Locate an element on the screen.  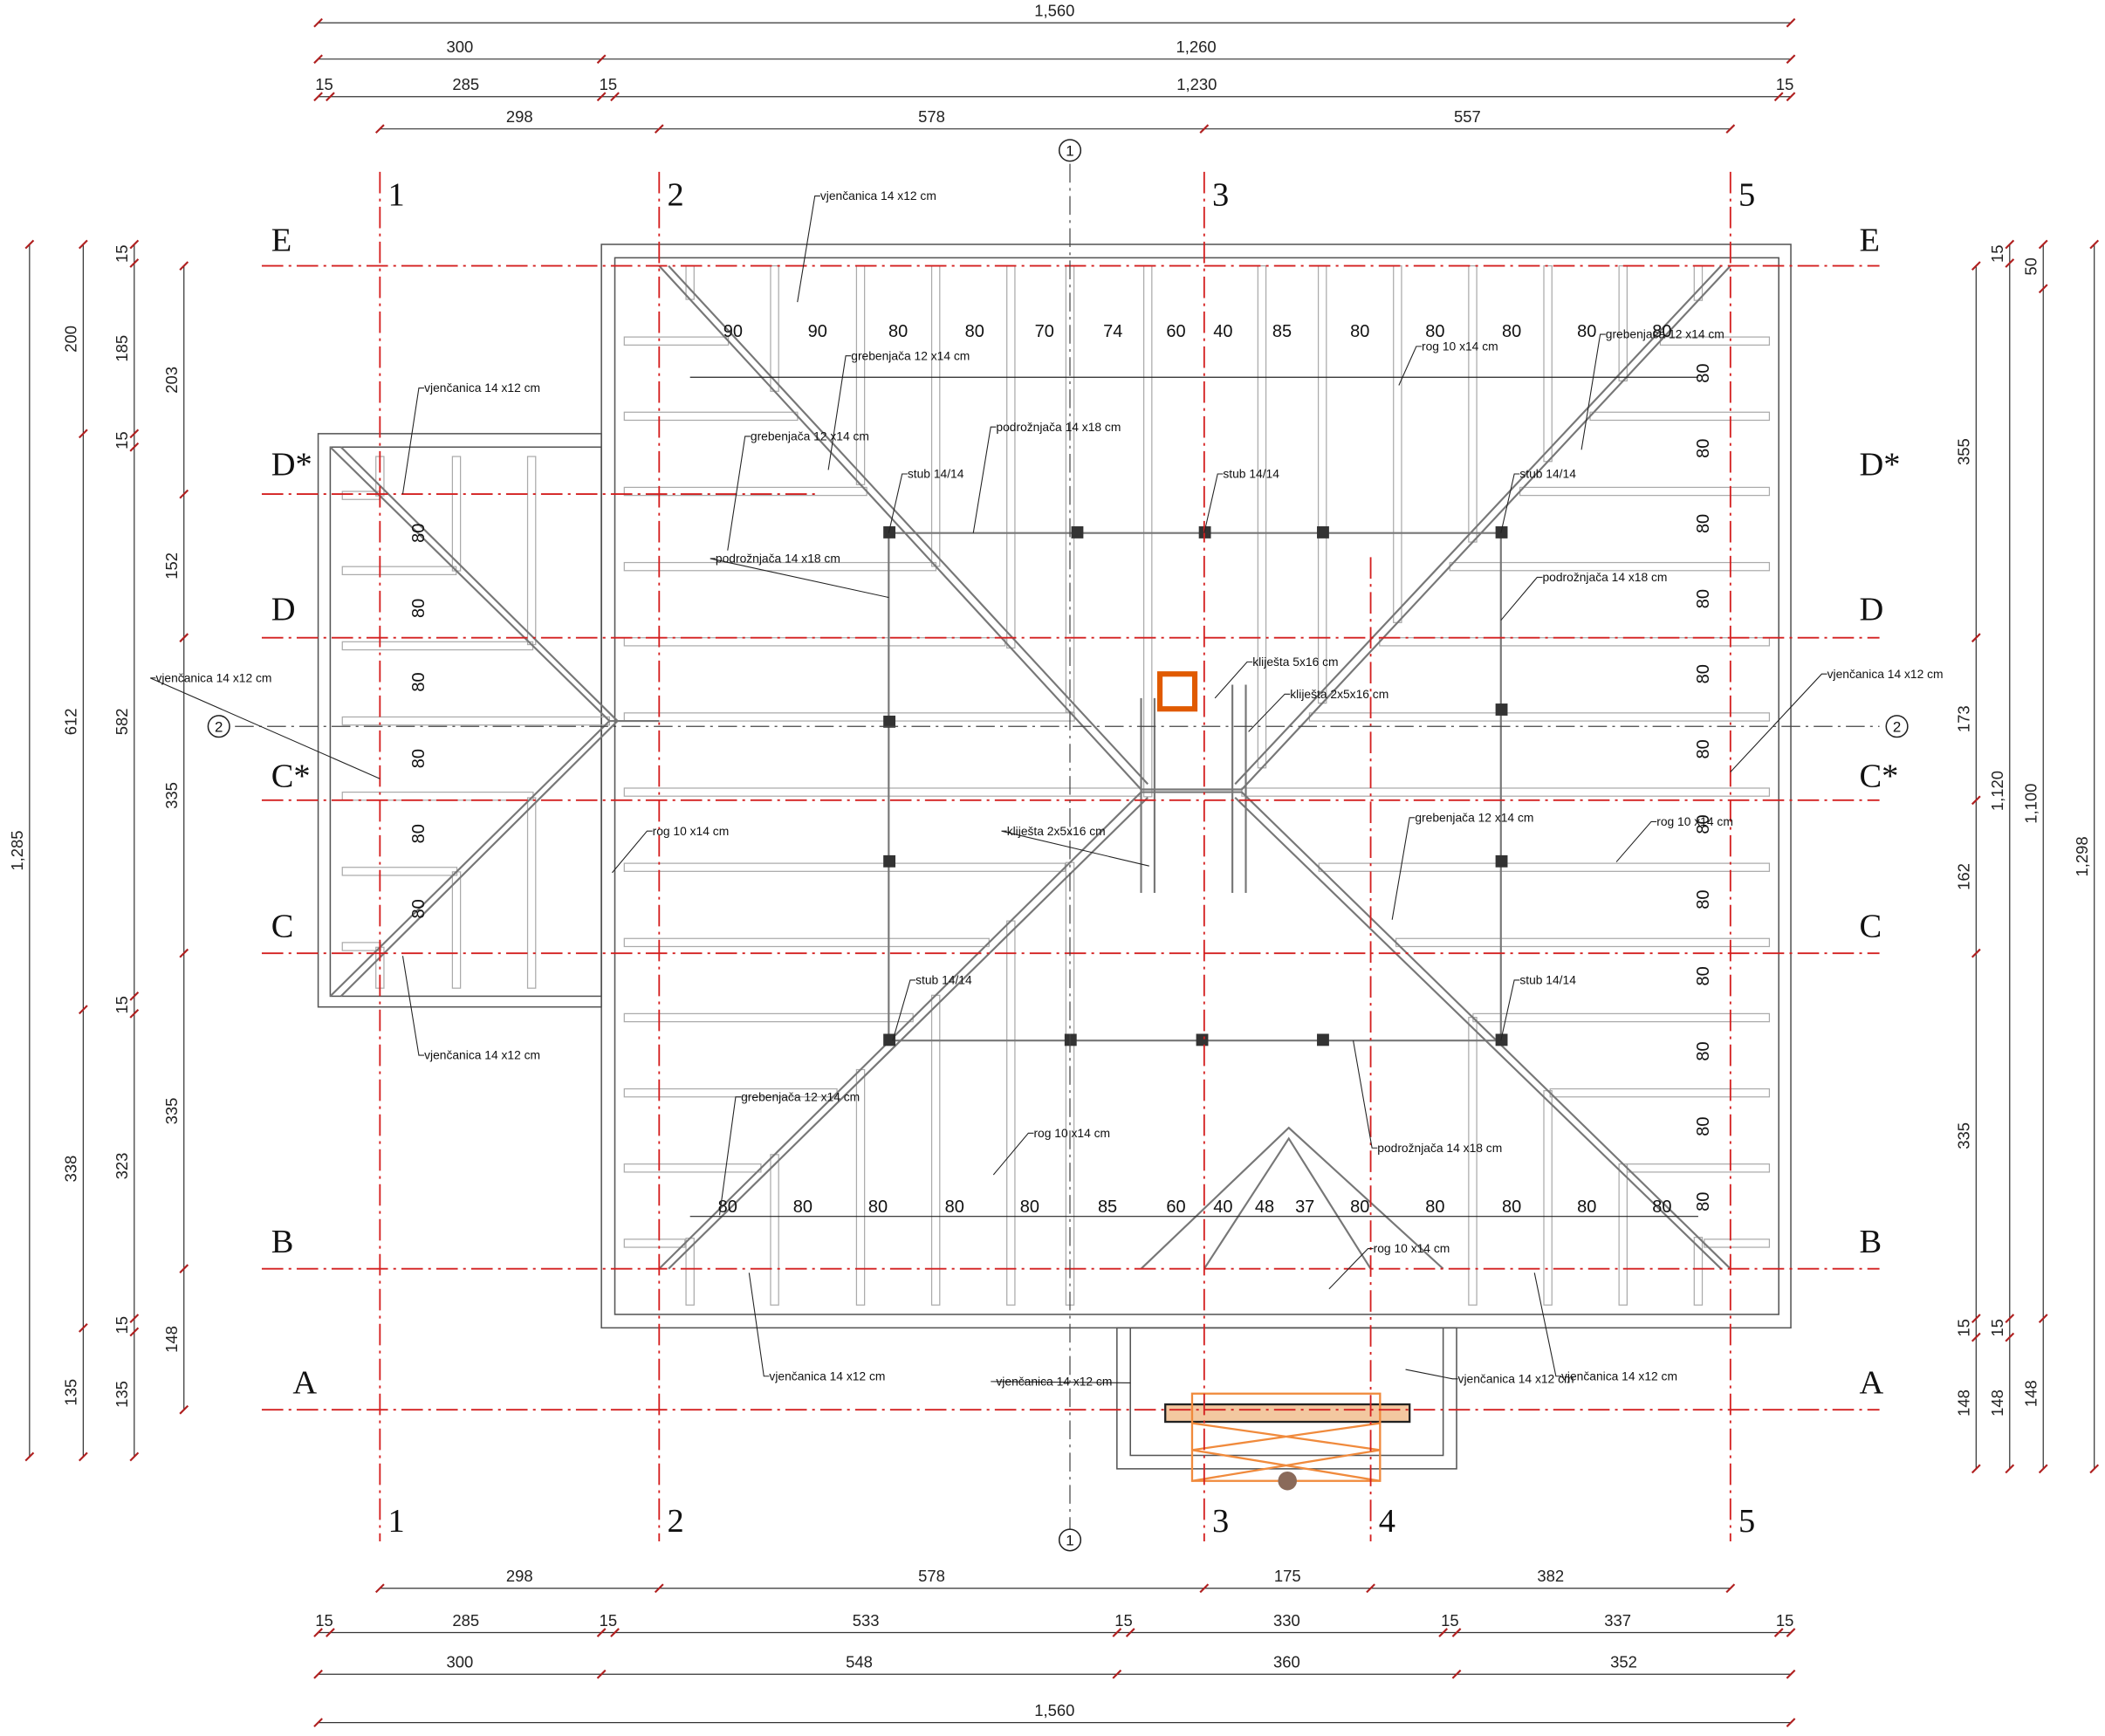
dim-label: 355 is located at coordinates (1964, 451).